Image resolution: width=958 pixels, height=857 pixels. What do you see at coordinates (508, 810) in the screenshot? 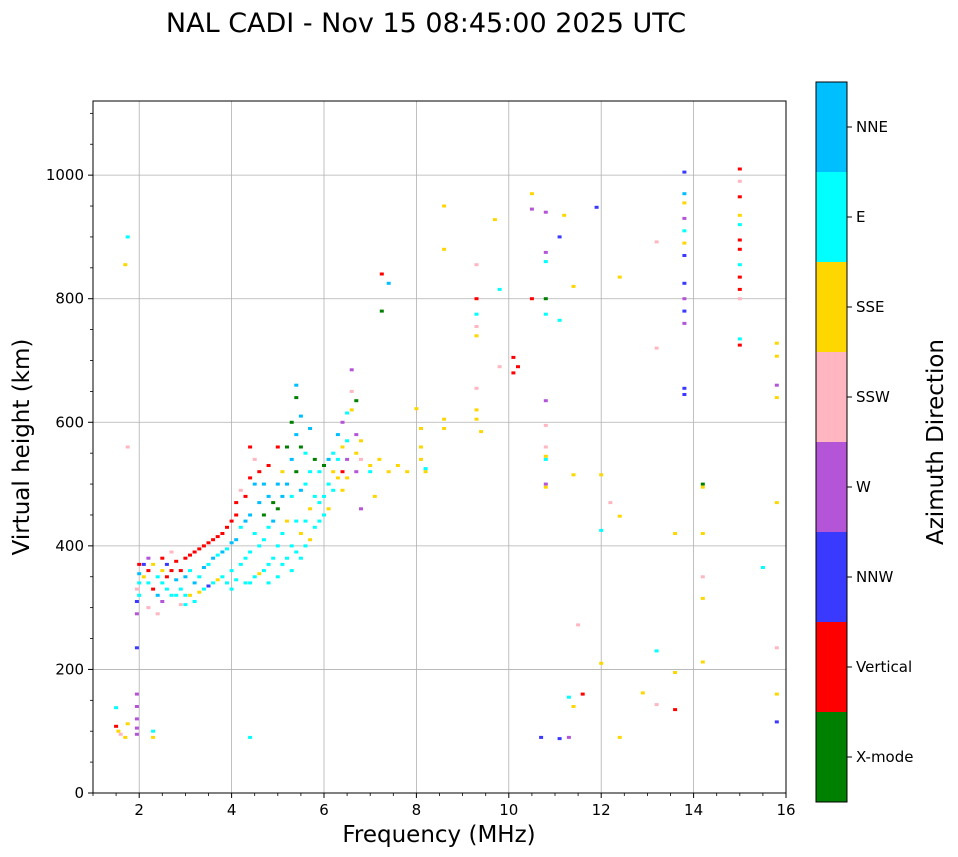
I see `x-tick-label: 10` at bounding box center [508, 810].